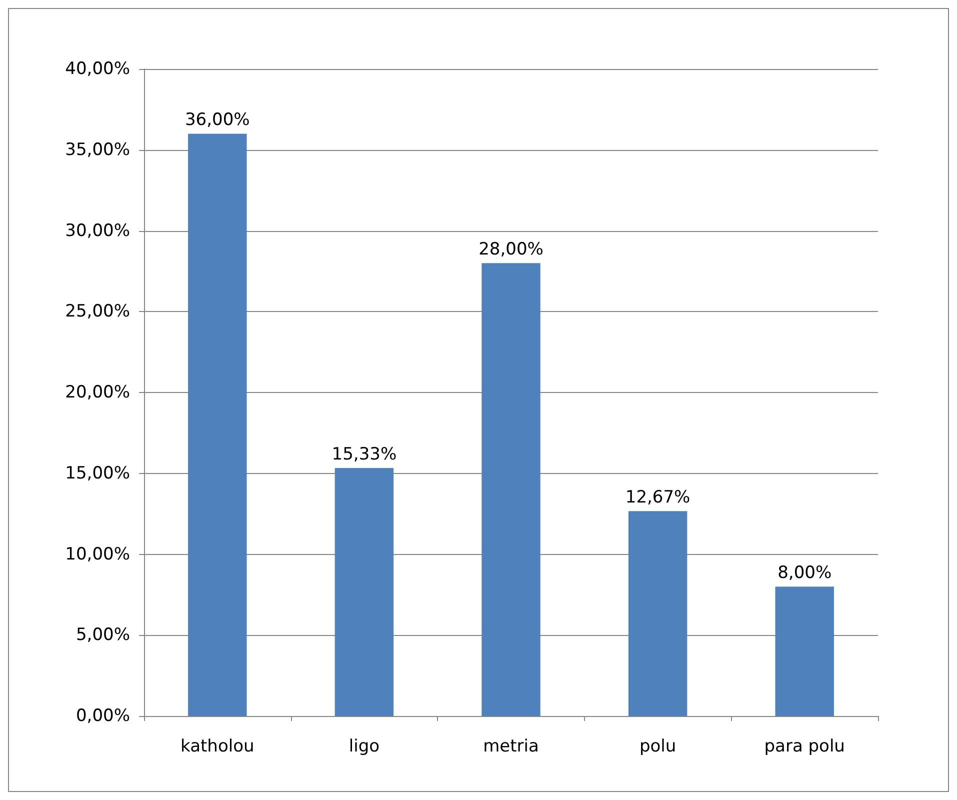 The image size is (957, 800). What do you see at coordinates (511, 746) in the screenshot?
I see `x-tick-label: metria` at bounding box center [511, 746].